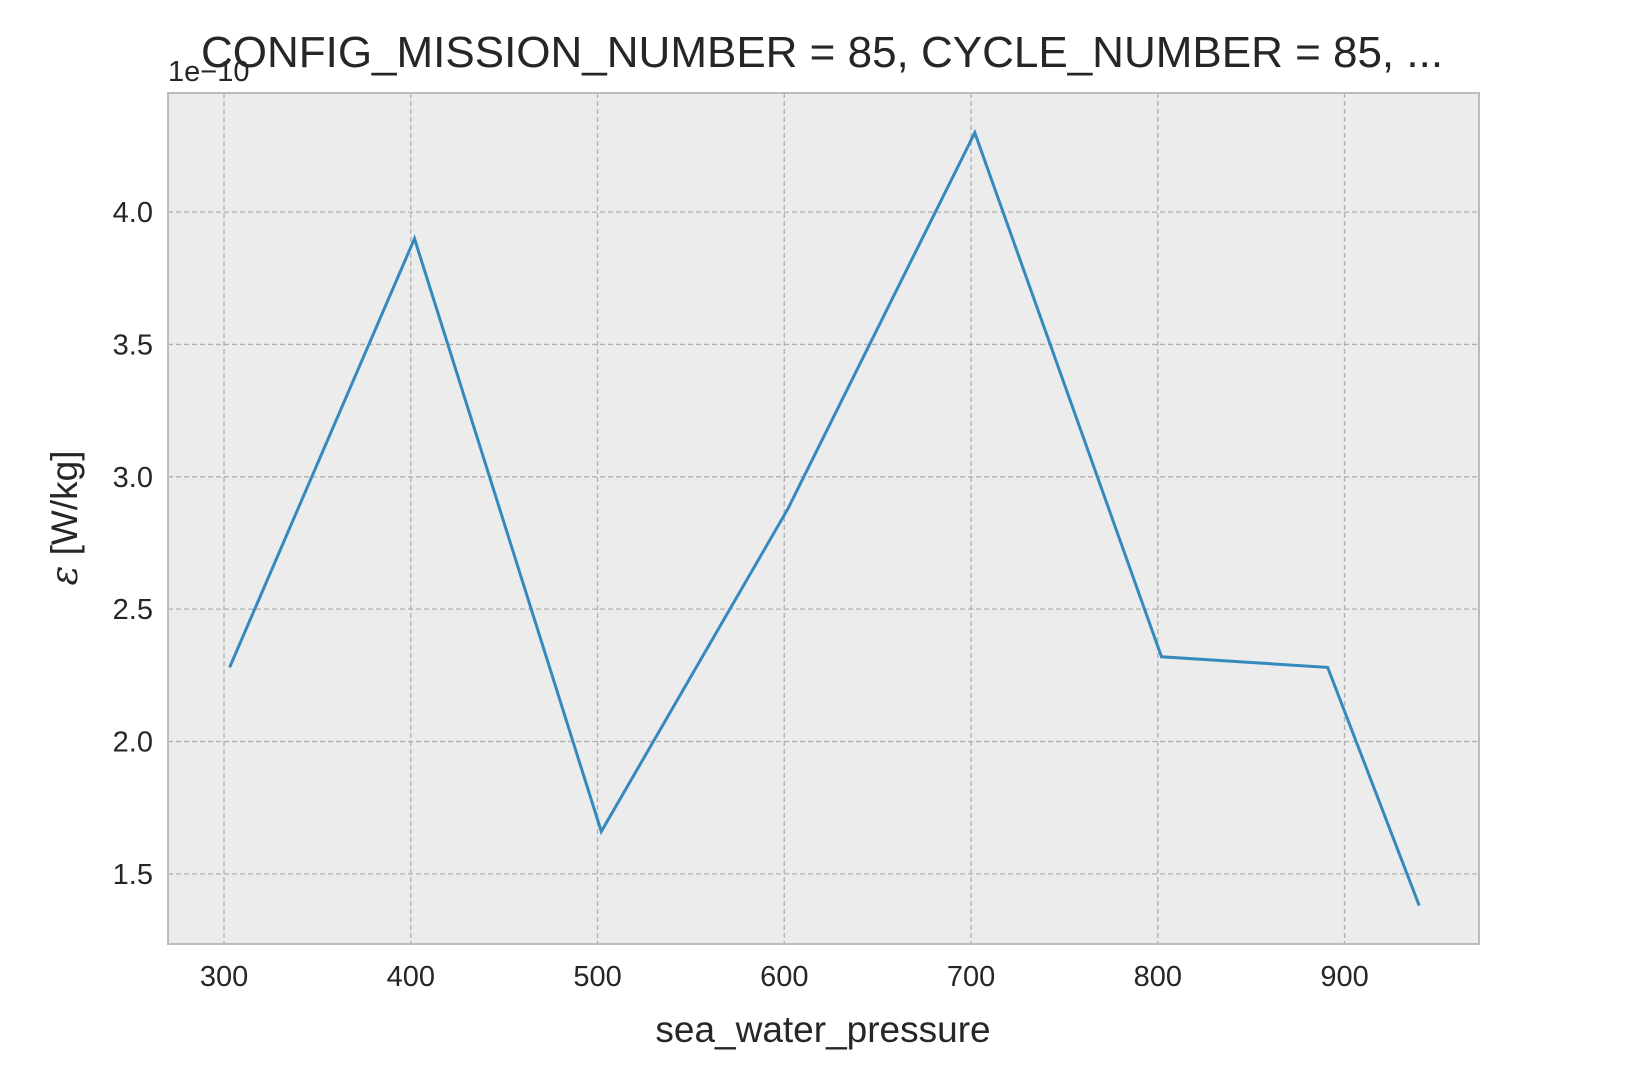  What do you see at coordinates (133, 610) in the screenshot?
I see `y-tick-label: 2.5` at bounding box center [133, 610].